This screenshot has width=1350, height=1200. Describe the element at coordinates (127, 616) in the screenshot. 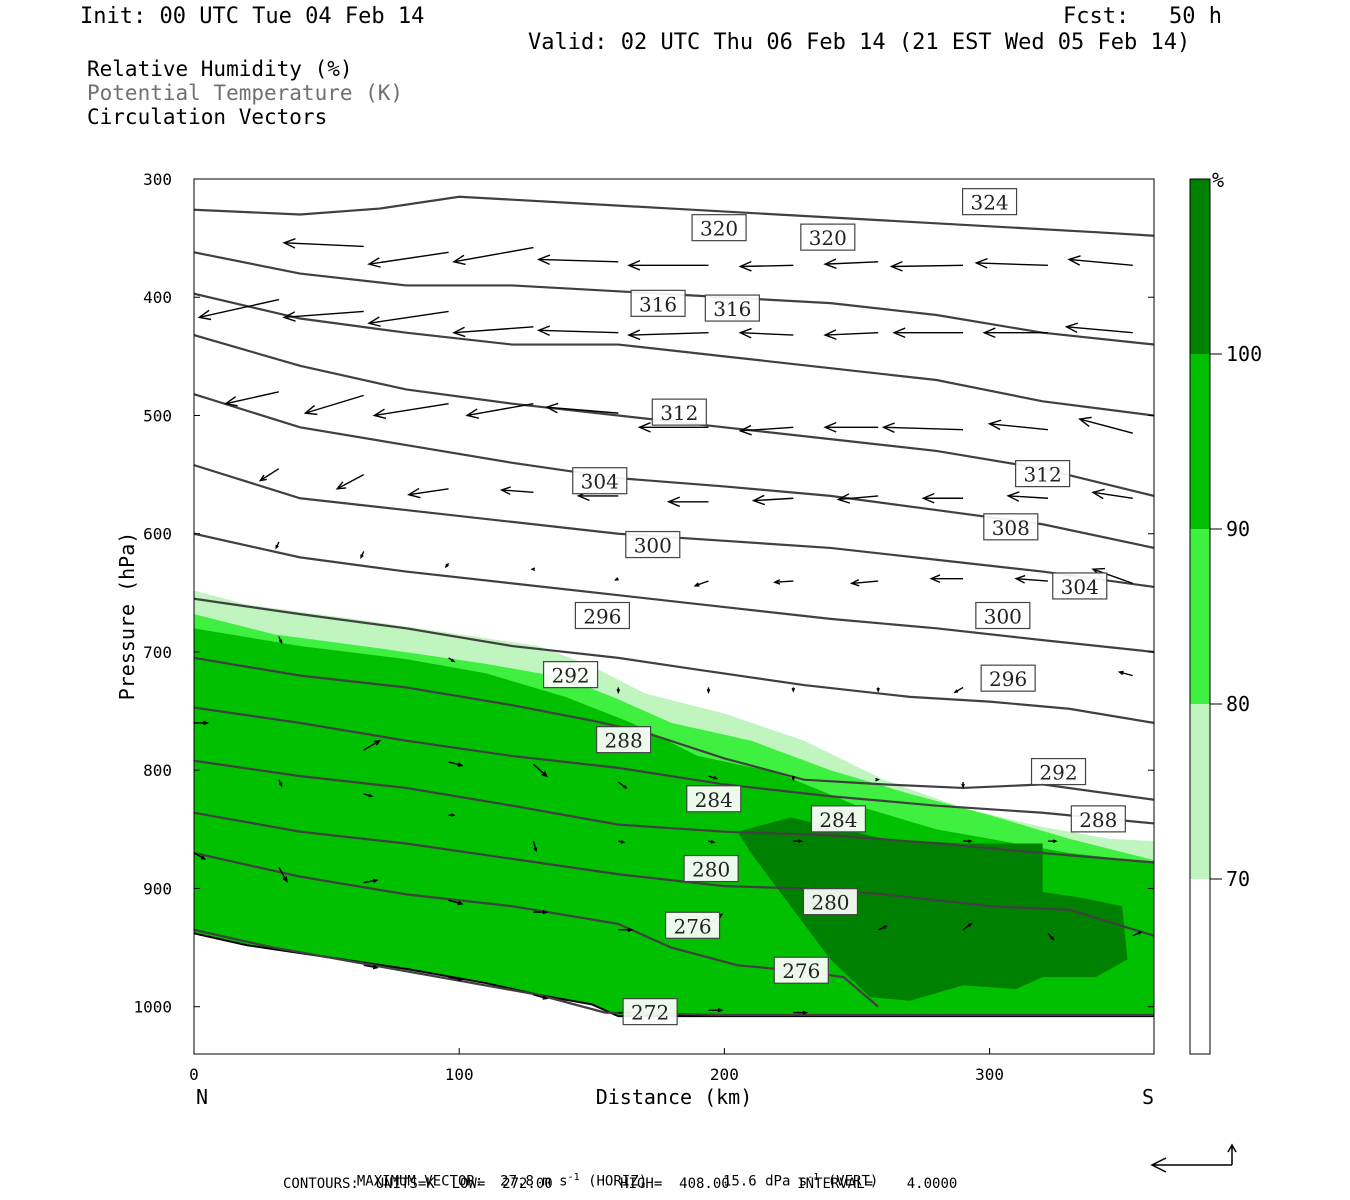

I see `y-axis-title: Pressure (hPa)` at that location.